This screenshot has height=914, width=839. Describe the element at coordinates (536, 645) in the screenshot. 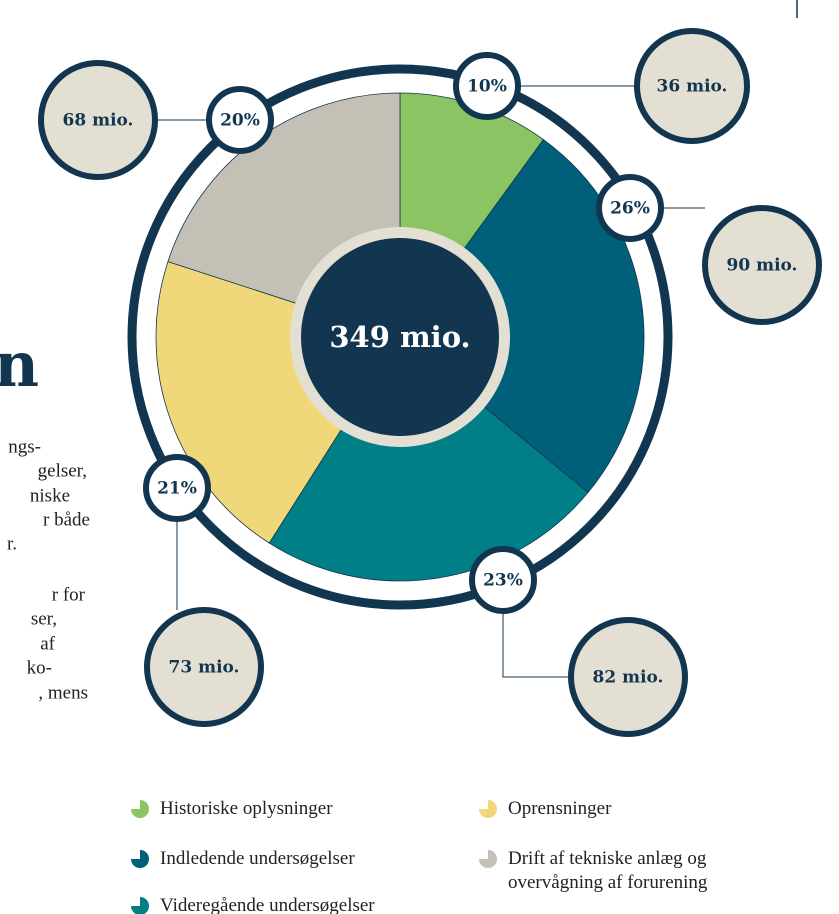

I see `connector` at that location.